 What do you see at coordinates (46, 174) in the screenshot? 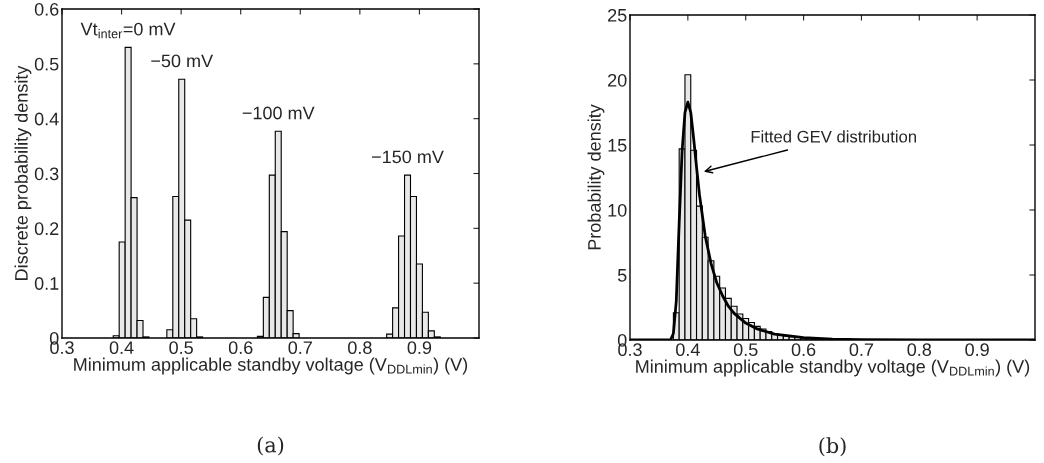
I see `y-tick-label: 0.3` at bounding box center [46, 174].